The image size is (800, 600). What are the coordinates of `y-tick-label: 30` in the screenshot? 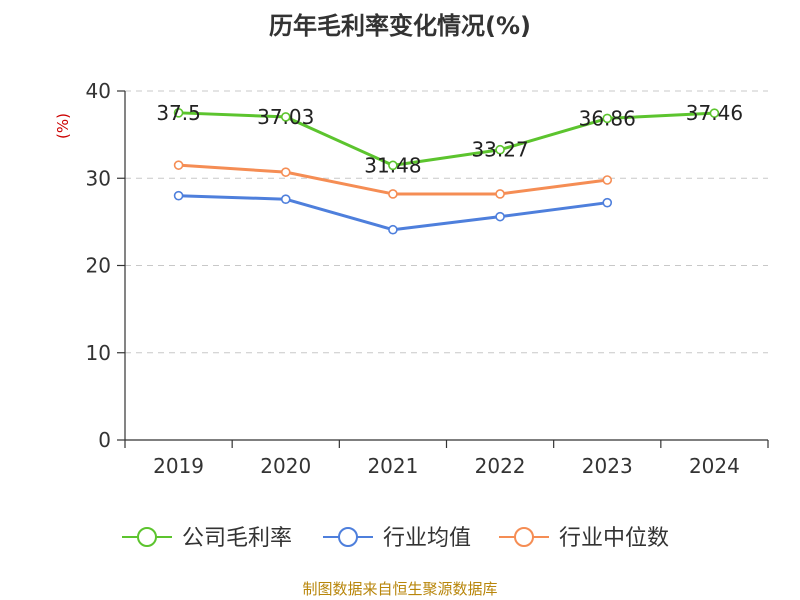 It's located at (98, 178).